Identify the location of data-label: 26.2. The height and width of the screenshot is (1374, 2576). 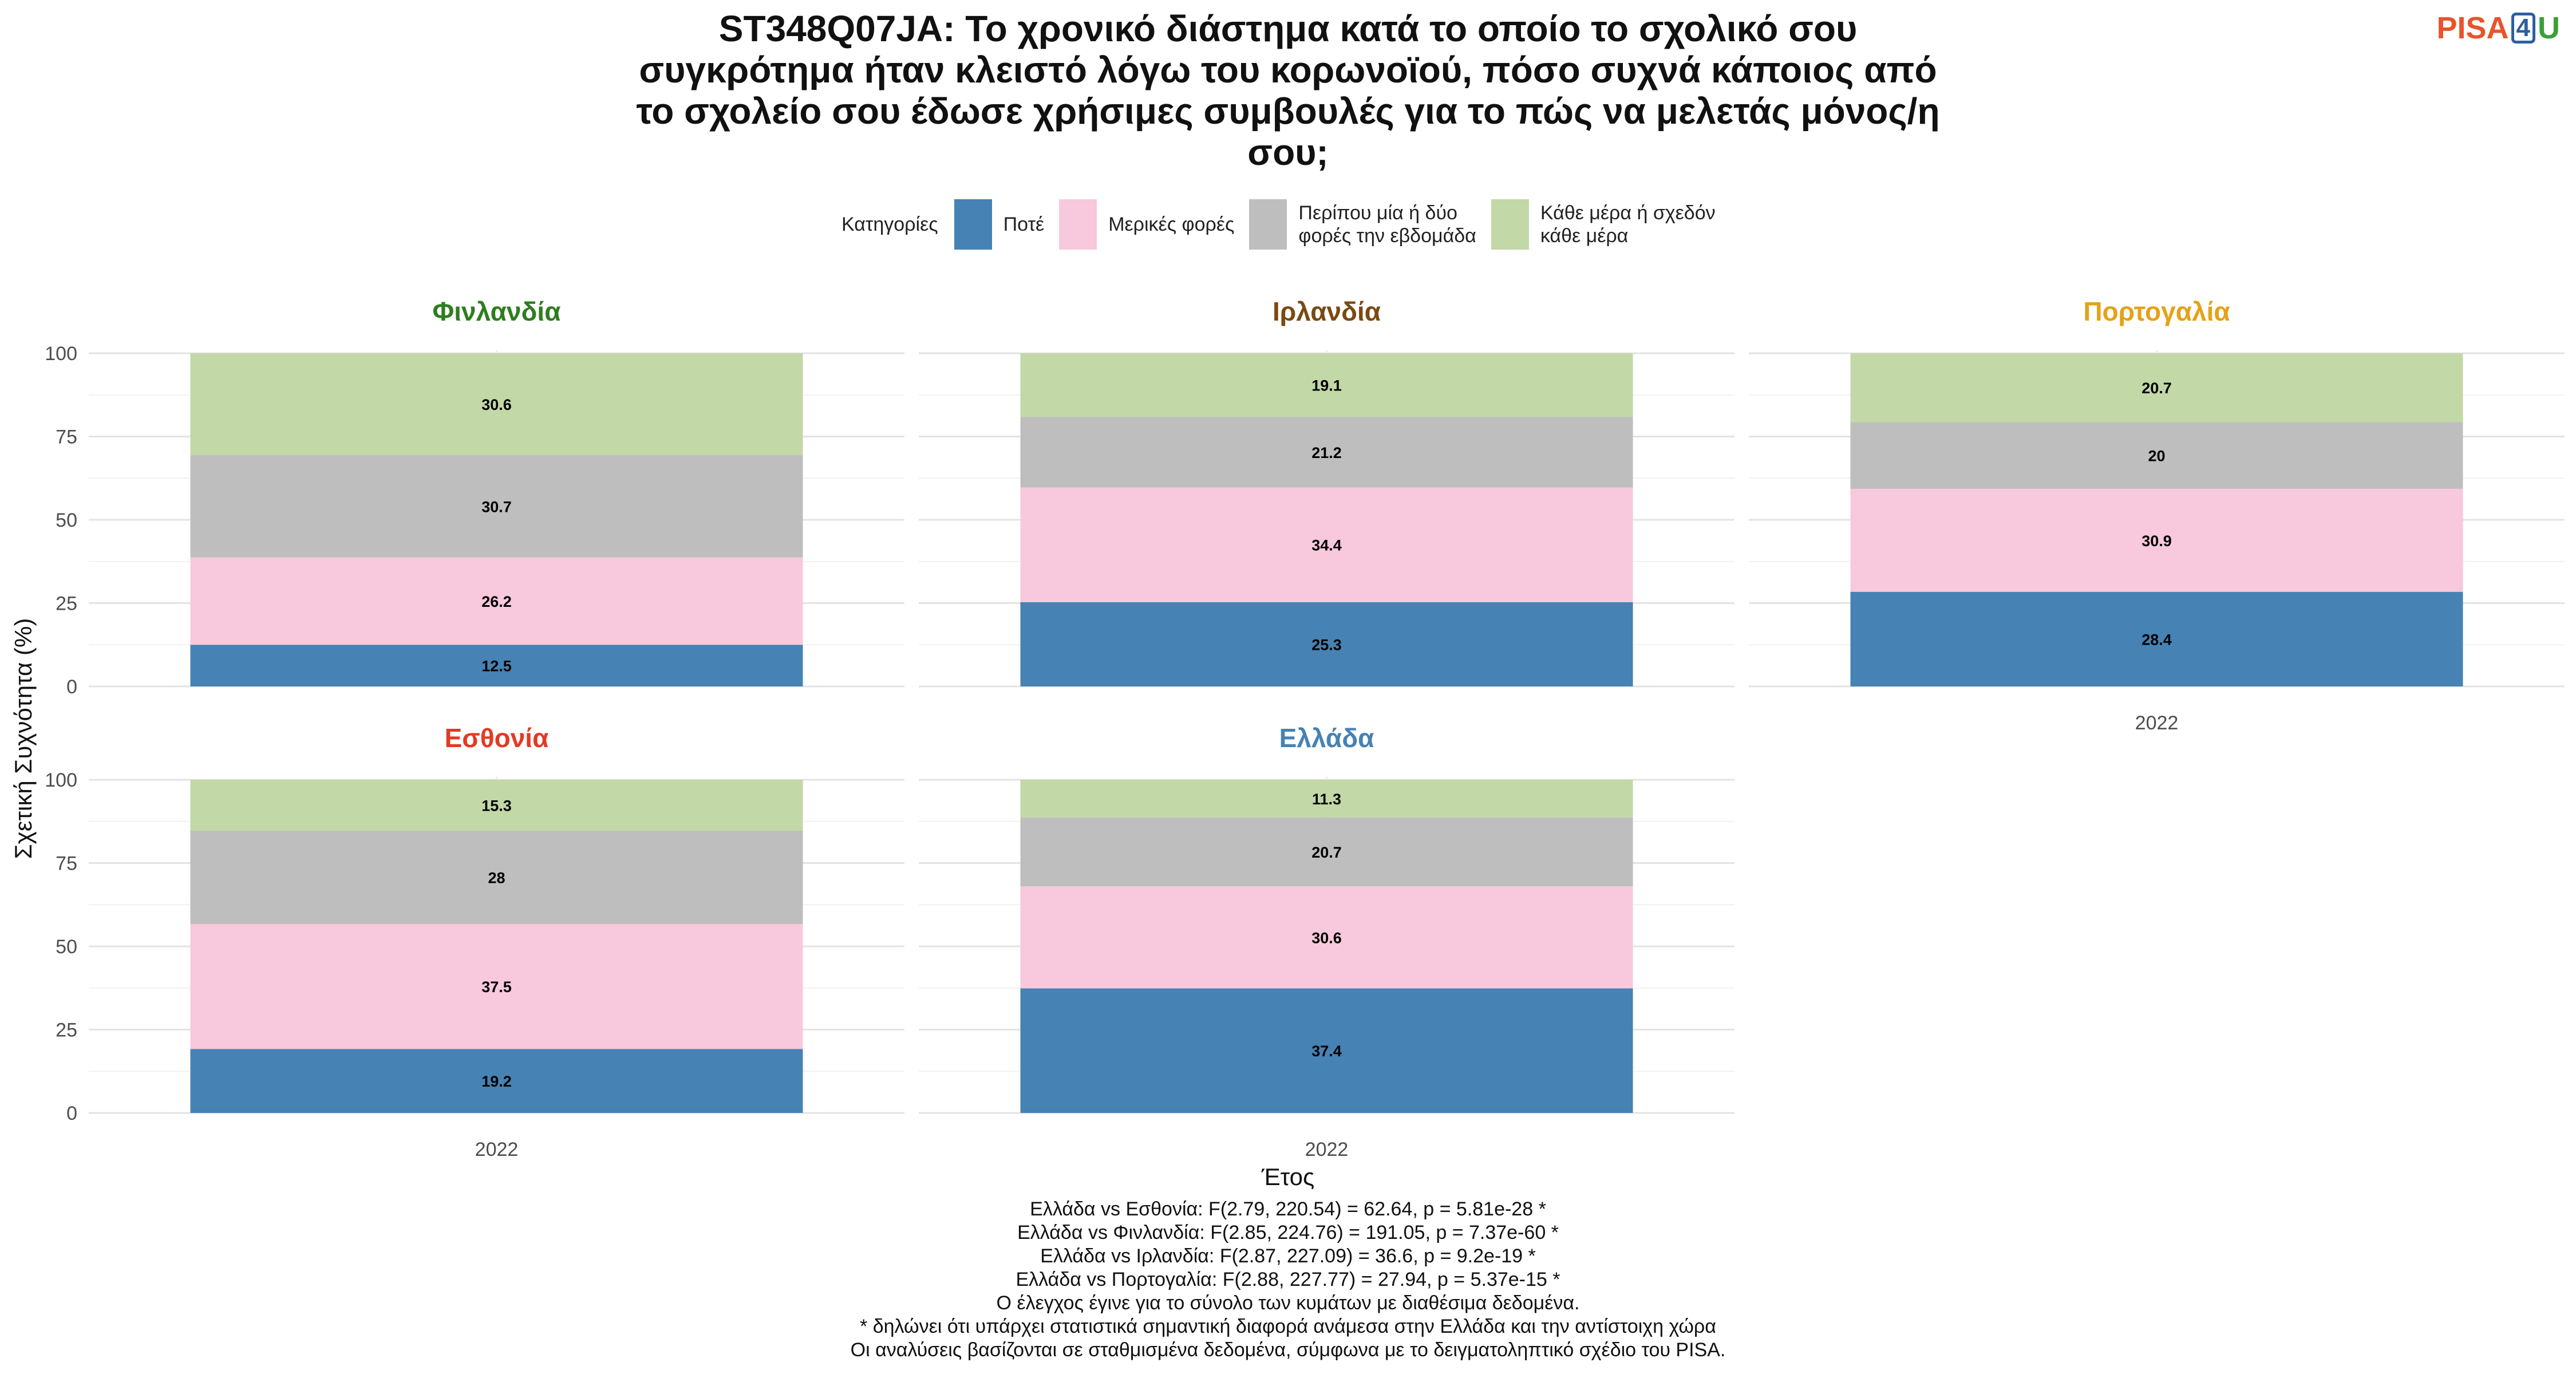
(496, 602).